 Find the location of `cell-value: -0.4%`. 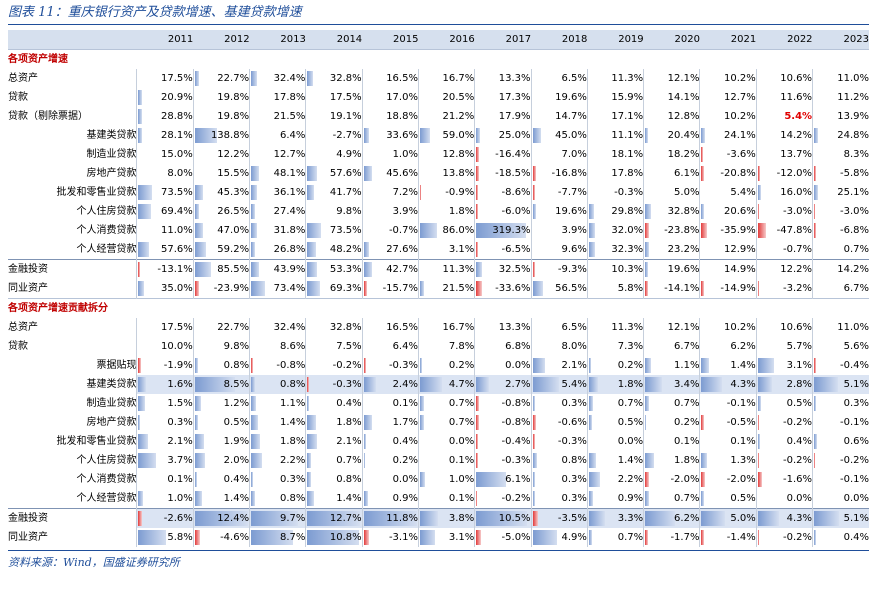

cell-value: -0.4% is located at coordinates (854, 365).